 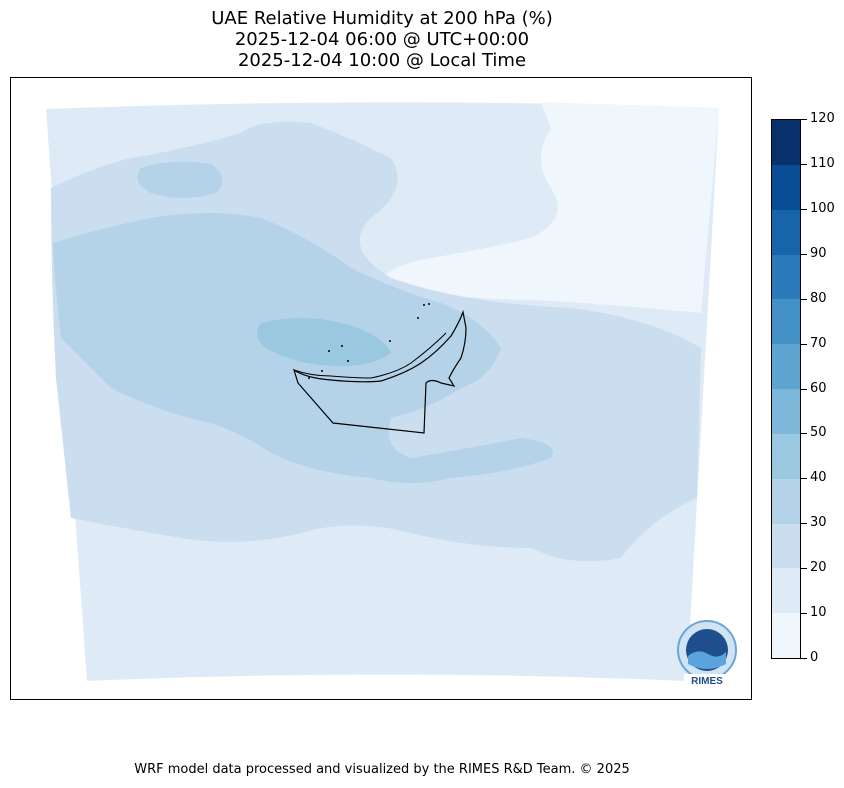 I want to click on title-line-3: 2025-12-04 10:00 @ Local Time, so click(x=382, y=60).